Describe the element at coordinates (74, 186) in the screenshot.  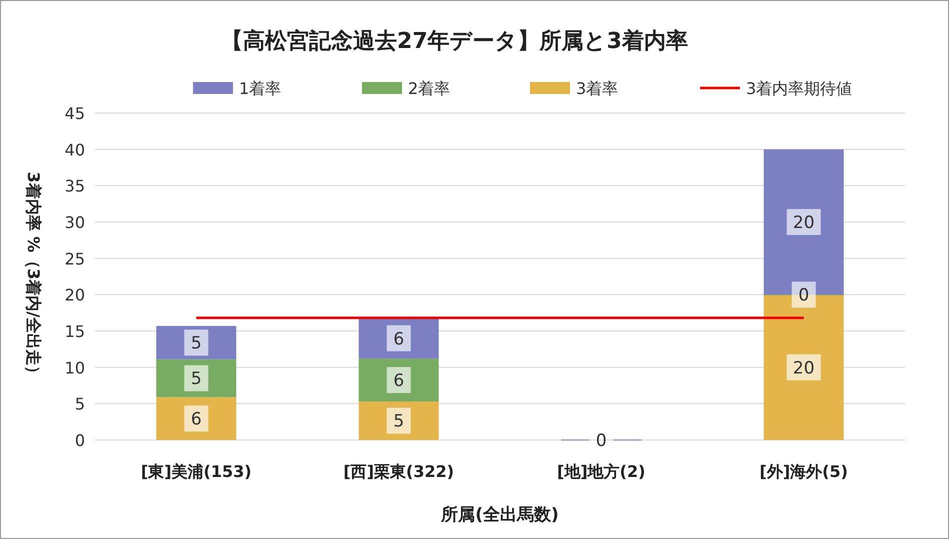
I see `y-tick-label: 35` at that location.